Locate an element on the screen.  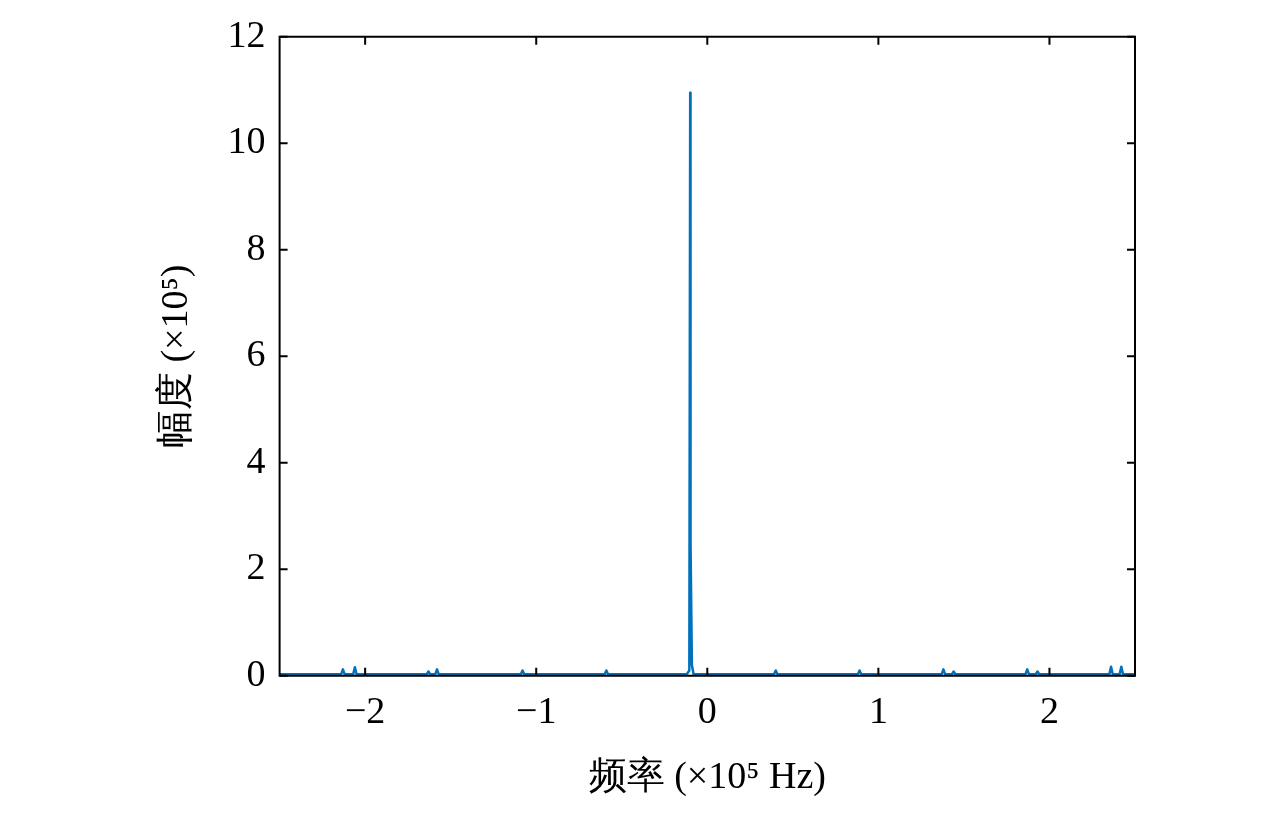
x-tick-label: 0 is located at coordinates (707, 709).